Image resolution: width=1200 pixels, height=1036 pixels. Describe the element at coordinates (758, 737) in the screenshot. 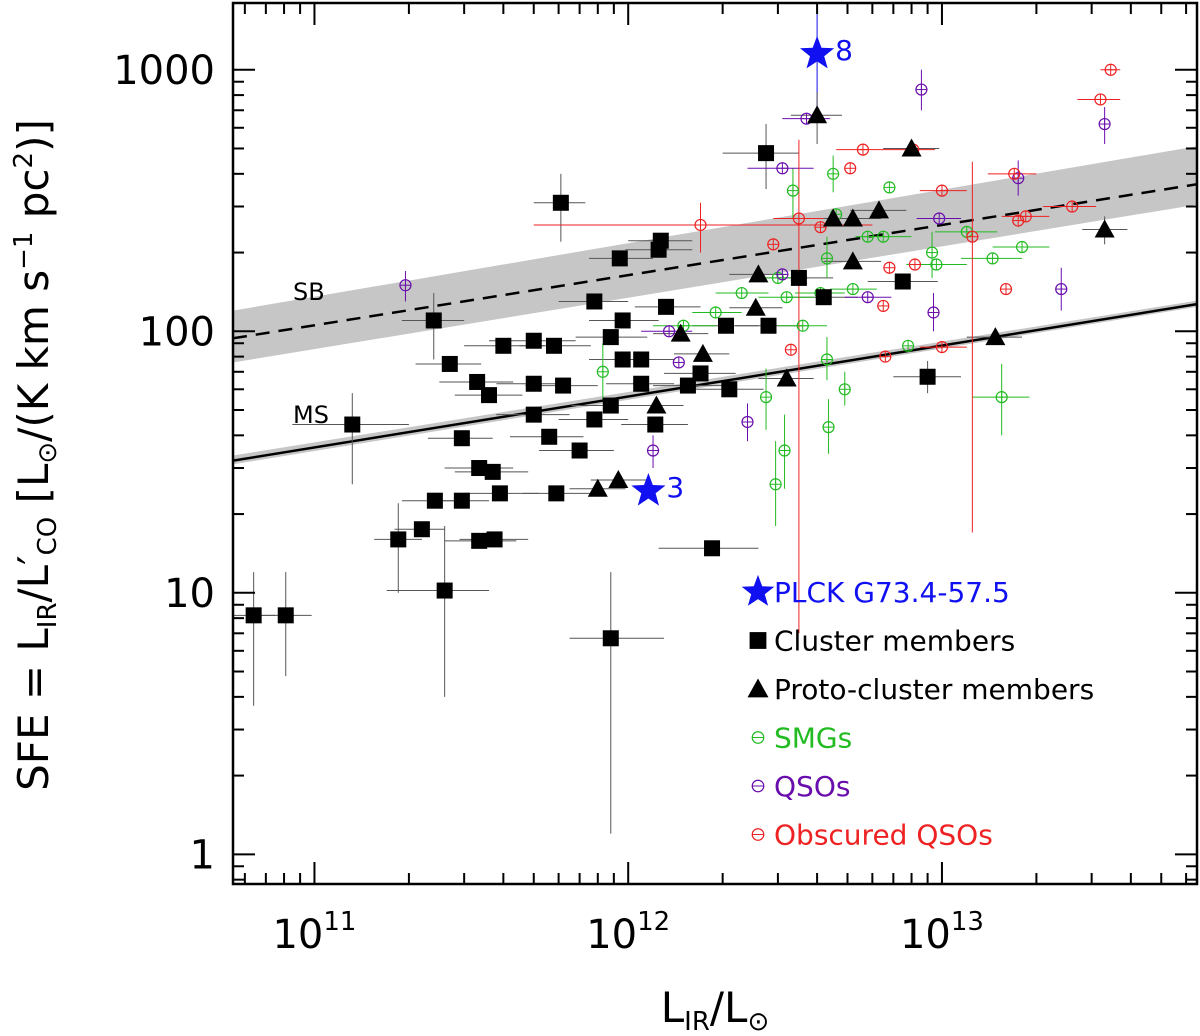

I see `legend-marker-smgs` at that location.